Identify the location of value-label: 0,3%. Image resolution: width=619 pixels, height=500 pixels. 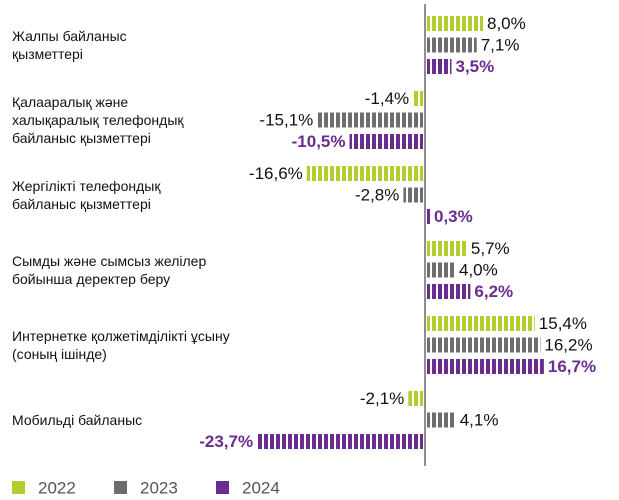
(453, 216).